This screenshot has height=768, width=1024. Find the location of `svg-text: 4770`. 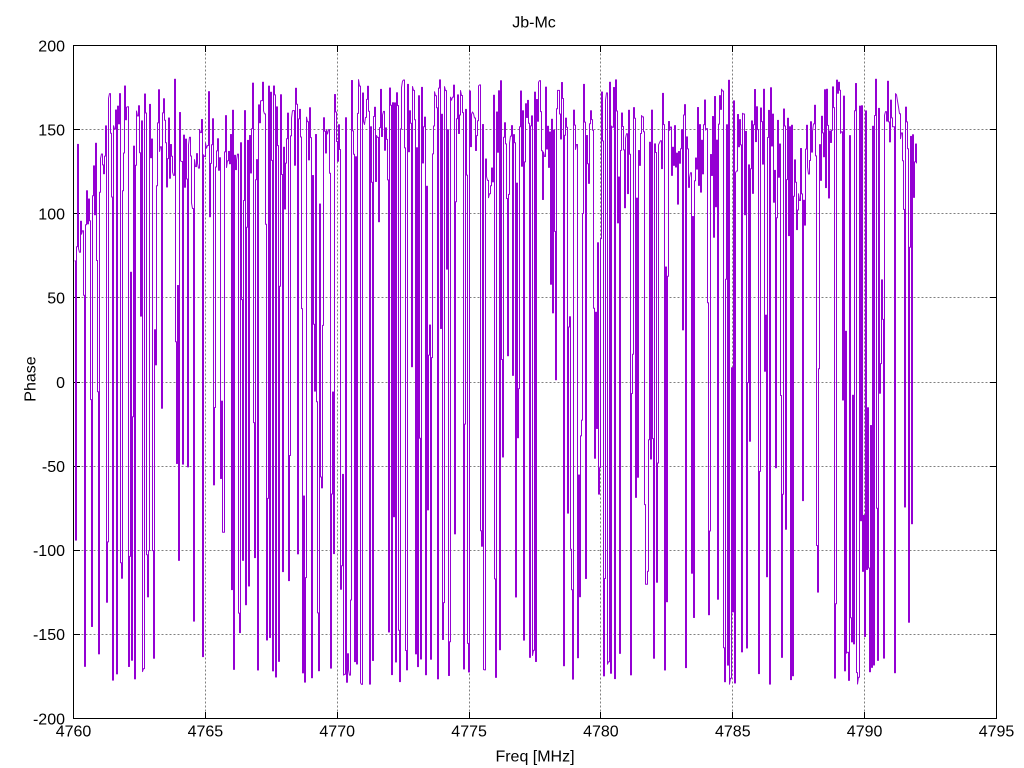

svg-text: 4770 is located at coordinates (337, 732).